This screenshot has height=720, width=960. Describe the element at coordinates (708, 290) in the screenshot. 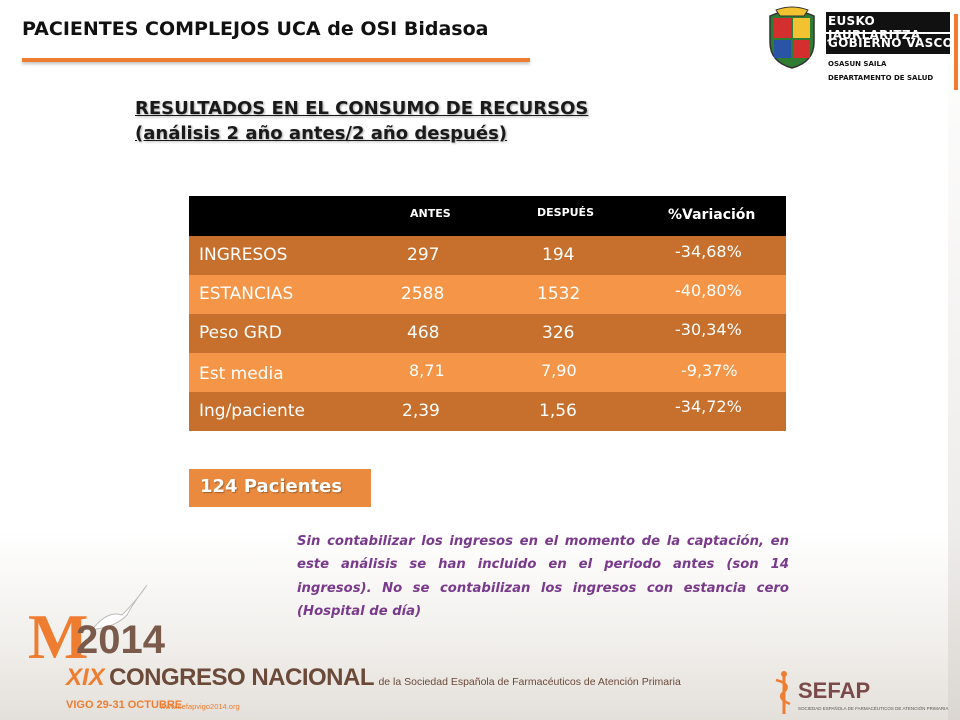

I see `row-variacion: -40,80%` at that location.